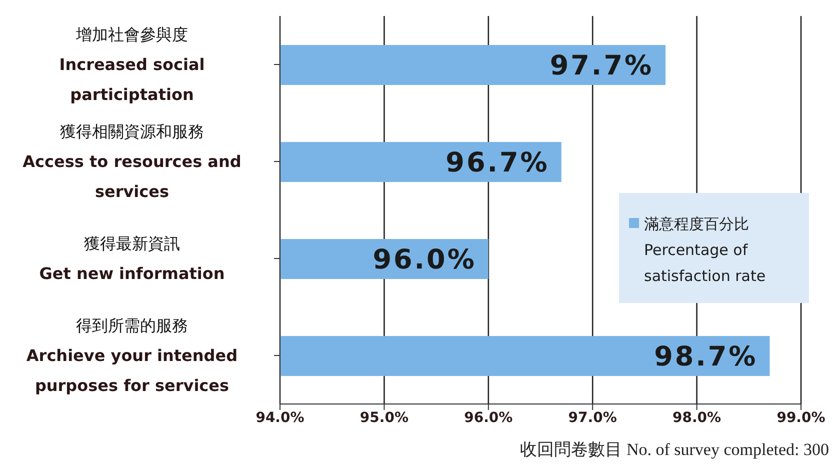 The image size is (839, 471). What do you see at coordinates (706, 357) in the screenshot?
I see `data-label: 98.7%` at bounding box center [706, 357].